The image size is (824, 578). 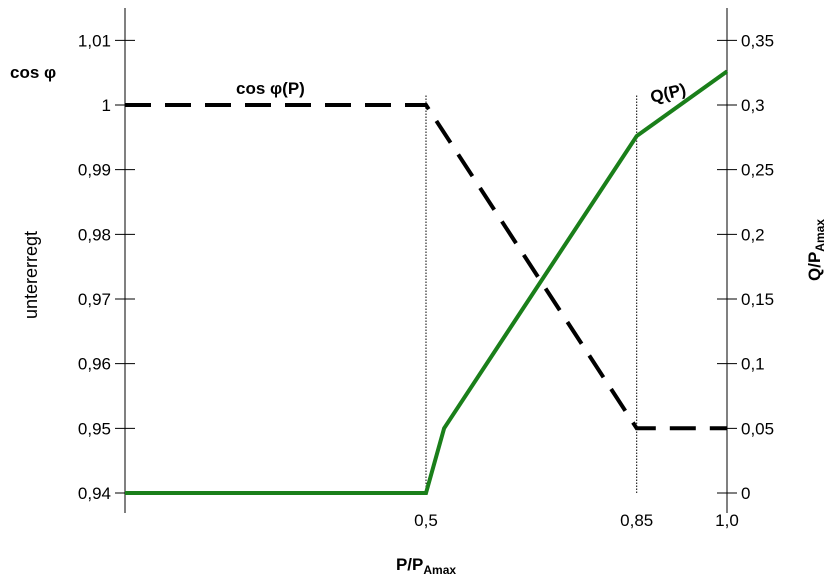 What do you see at coordinates (94, 364) in the screenshot?
I see `left-tick-label: 0,96` at bounding box center [94, 364].